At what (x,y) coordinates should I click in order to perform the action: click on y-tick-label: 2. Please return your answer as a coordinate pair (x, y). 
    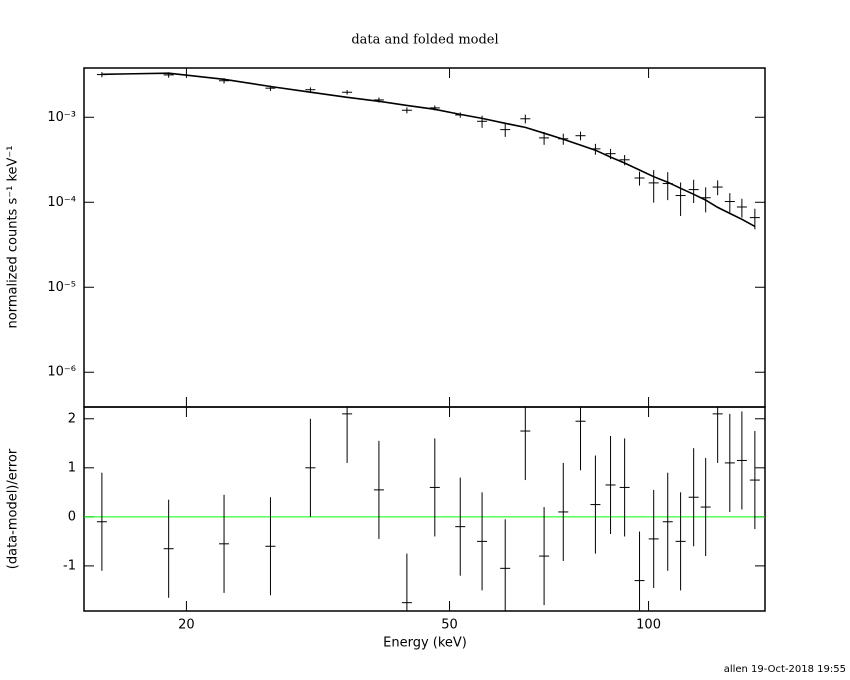
    Looking at the image, I should click on (72, 418).